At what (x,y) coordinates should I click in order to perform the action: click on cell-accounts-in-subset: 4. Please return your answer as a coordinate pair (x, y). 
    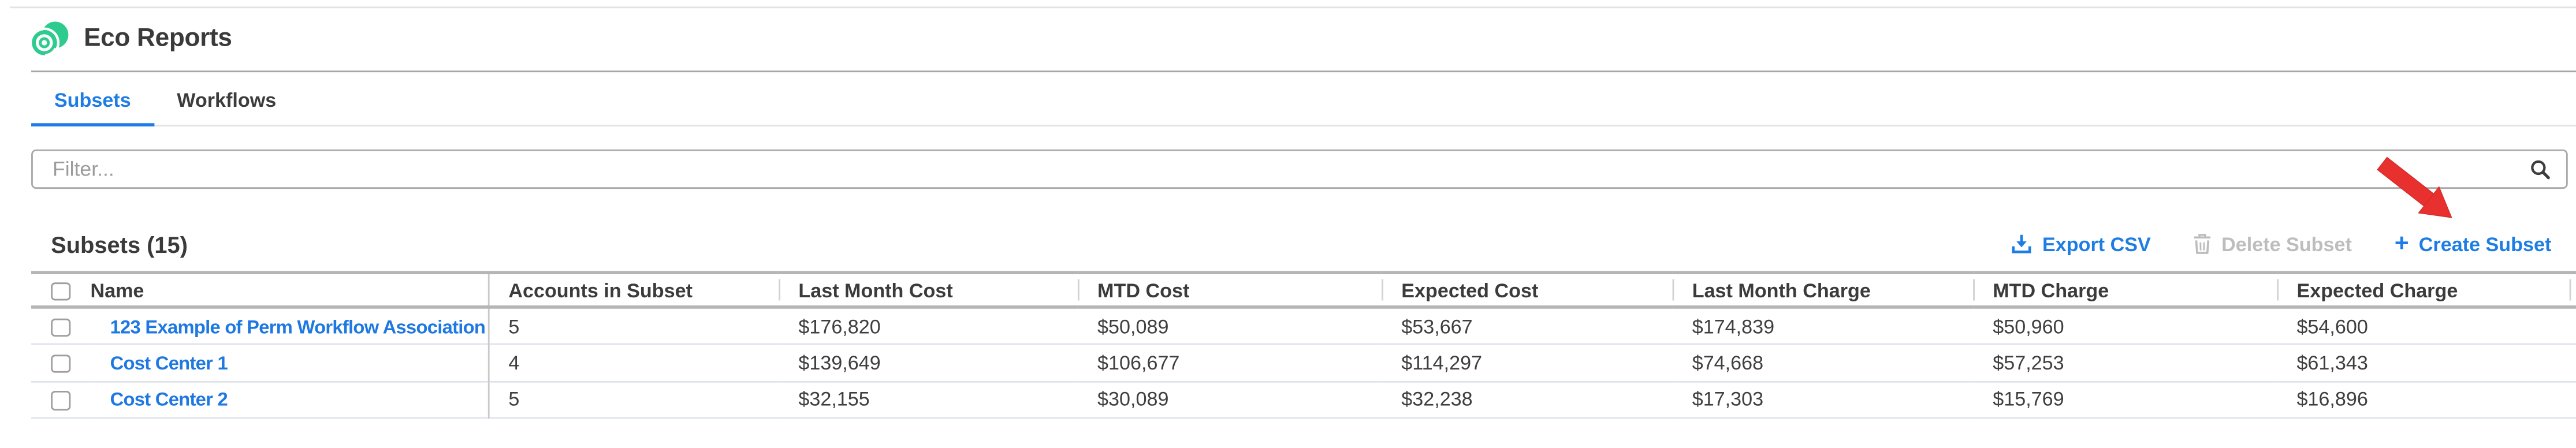
    Looking at the image, I should click on (633, 362).